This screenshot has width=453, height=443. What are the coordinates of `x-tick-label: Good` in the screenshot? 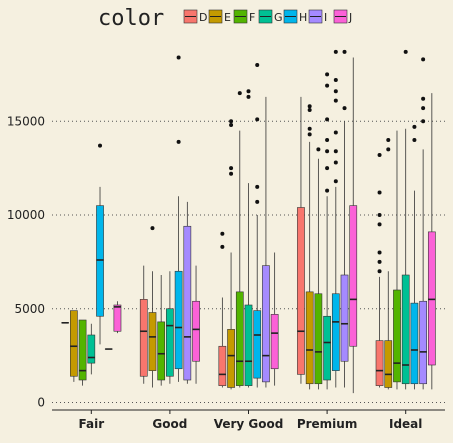 It's located at (169, 424).